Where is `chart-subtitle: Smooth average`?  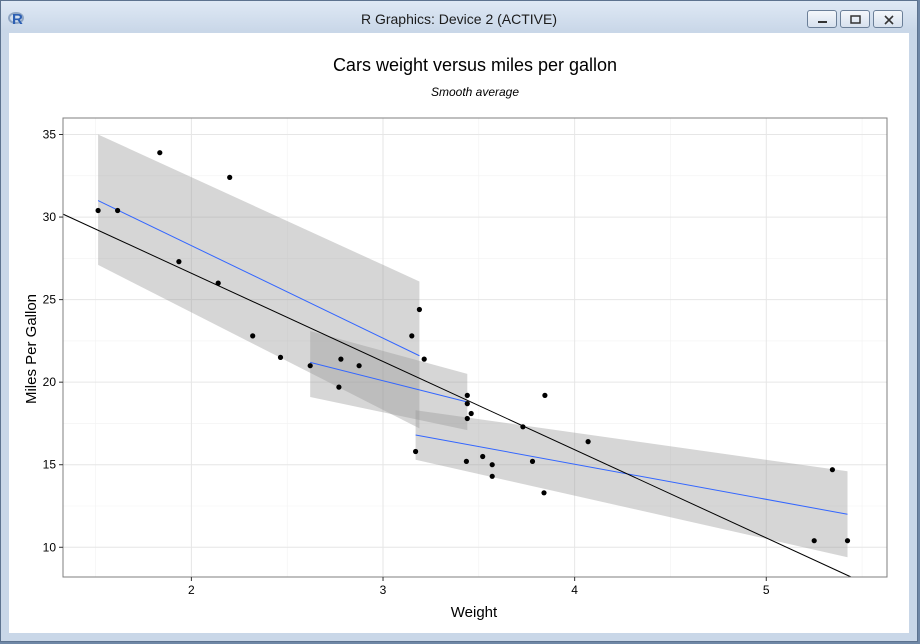 chart-subtitle: Smooth average is located at coordinates (475, 92).